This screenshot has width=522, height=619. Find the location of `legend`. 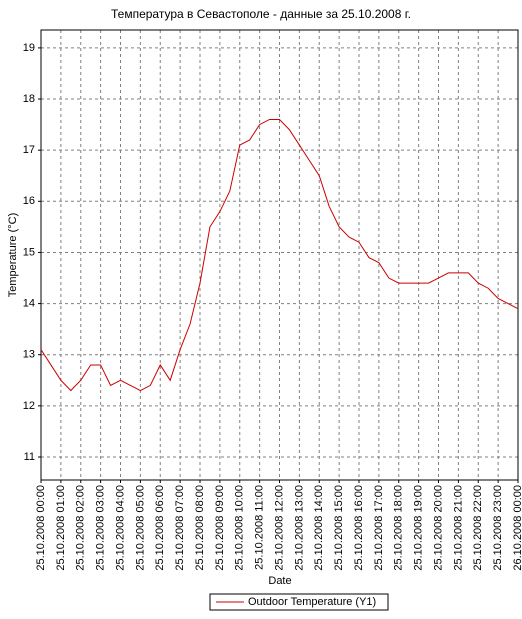

legend is located at coordinates (299, 602).